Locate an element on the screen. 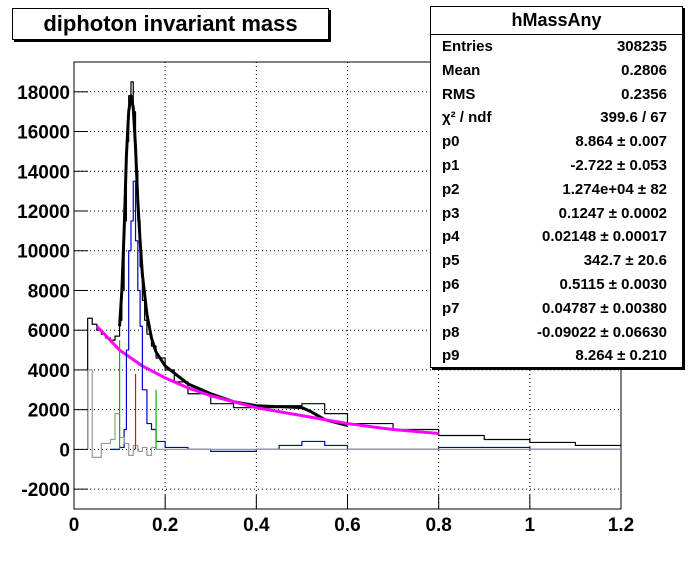  stats-row-value: 0.02148 ± 0.00017 is located at coordinates (604, 237).